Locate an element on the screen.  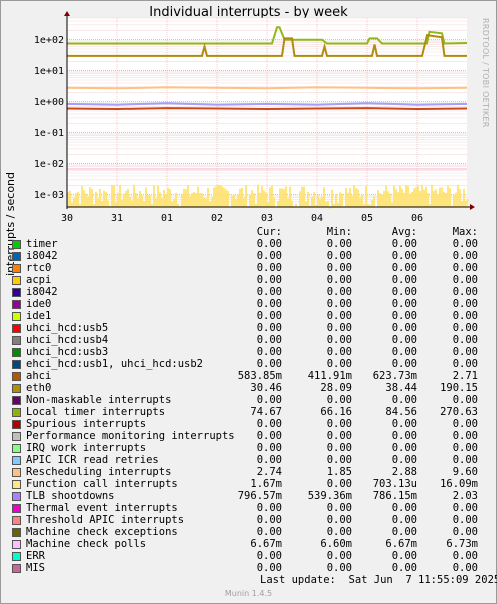
legend-value-min: 66.16 is located at coordinates (336, 412).